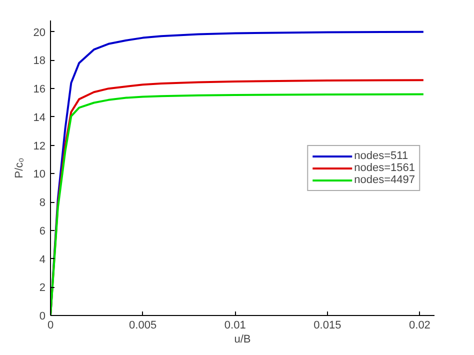 This screenshot has height=355, width=474. Describe the element at coordinates (143, 326) in the screenshot. I see `x-tick-label: 0.005` at that location.